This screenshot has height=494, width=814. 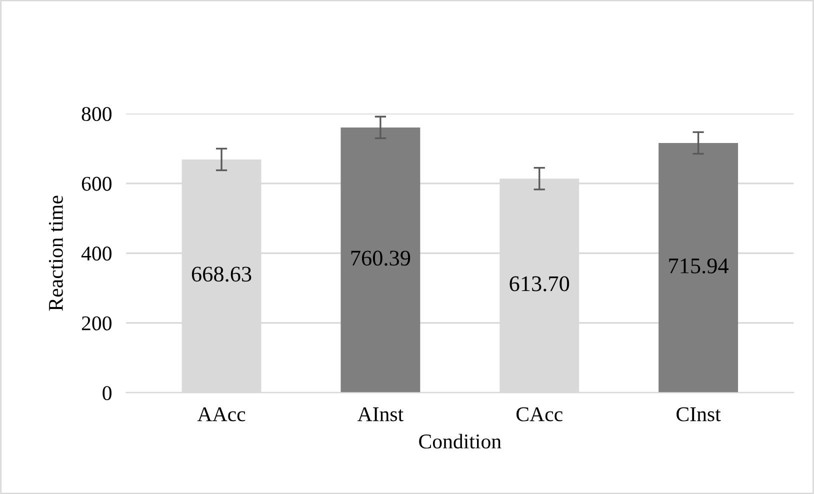 I want to click on y-tick-label: 400, so click(x=96, y=253).